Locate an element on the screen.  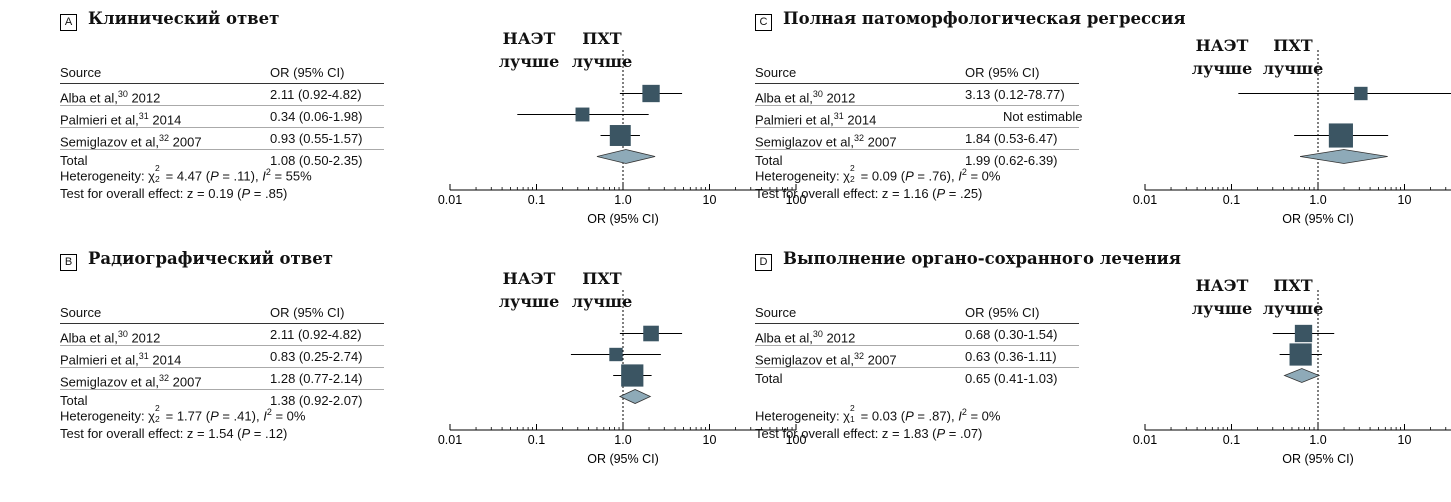
panel-title: Клинический ответ is located at coordinates (184, 18).